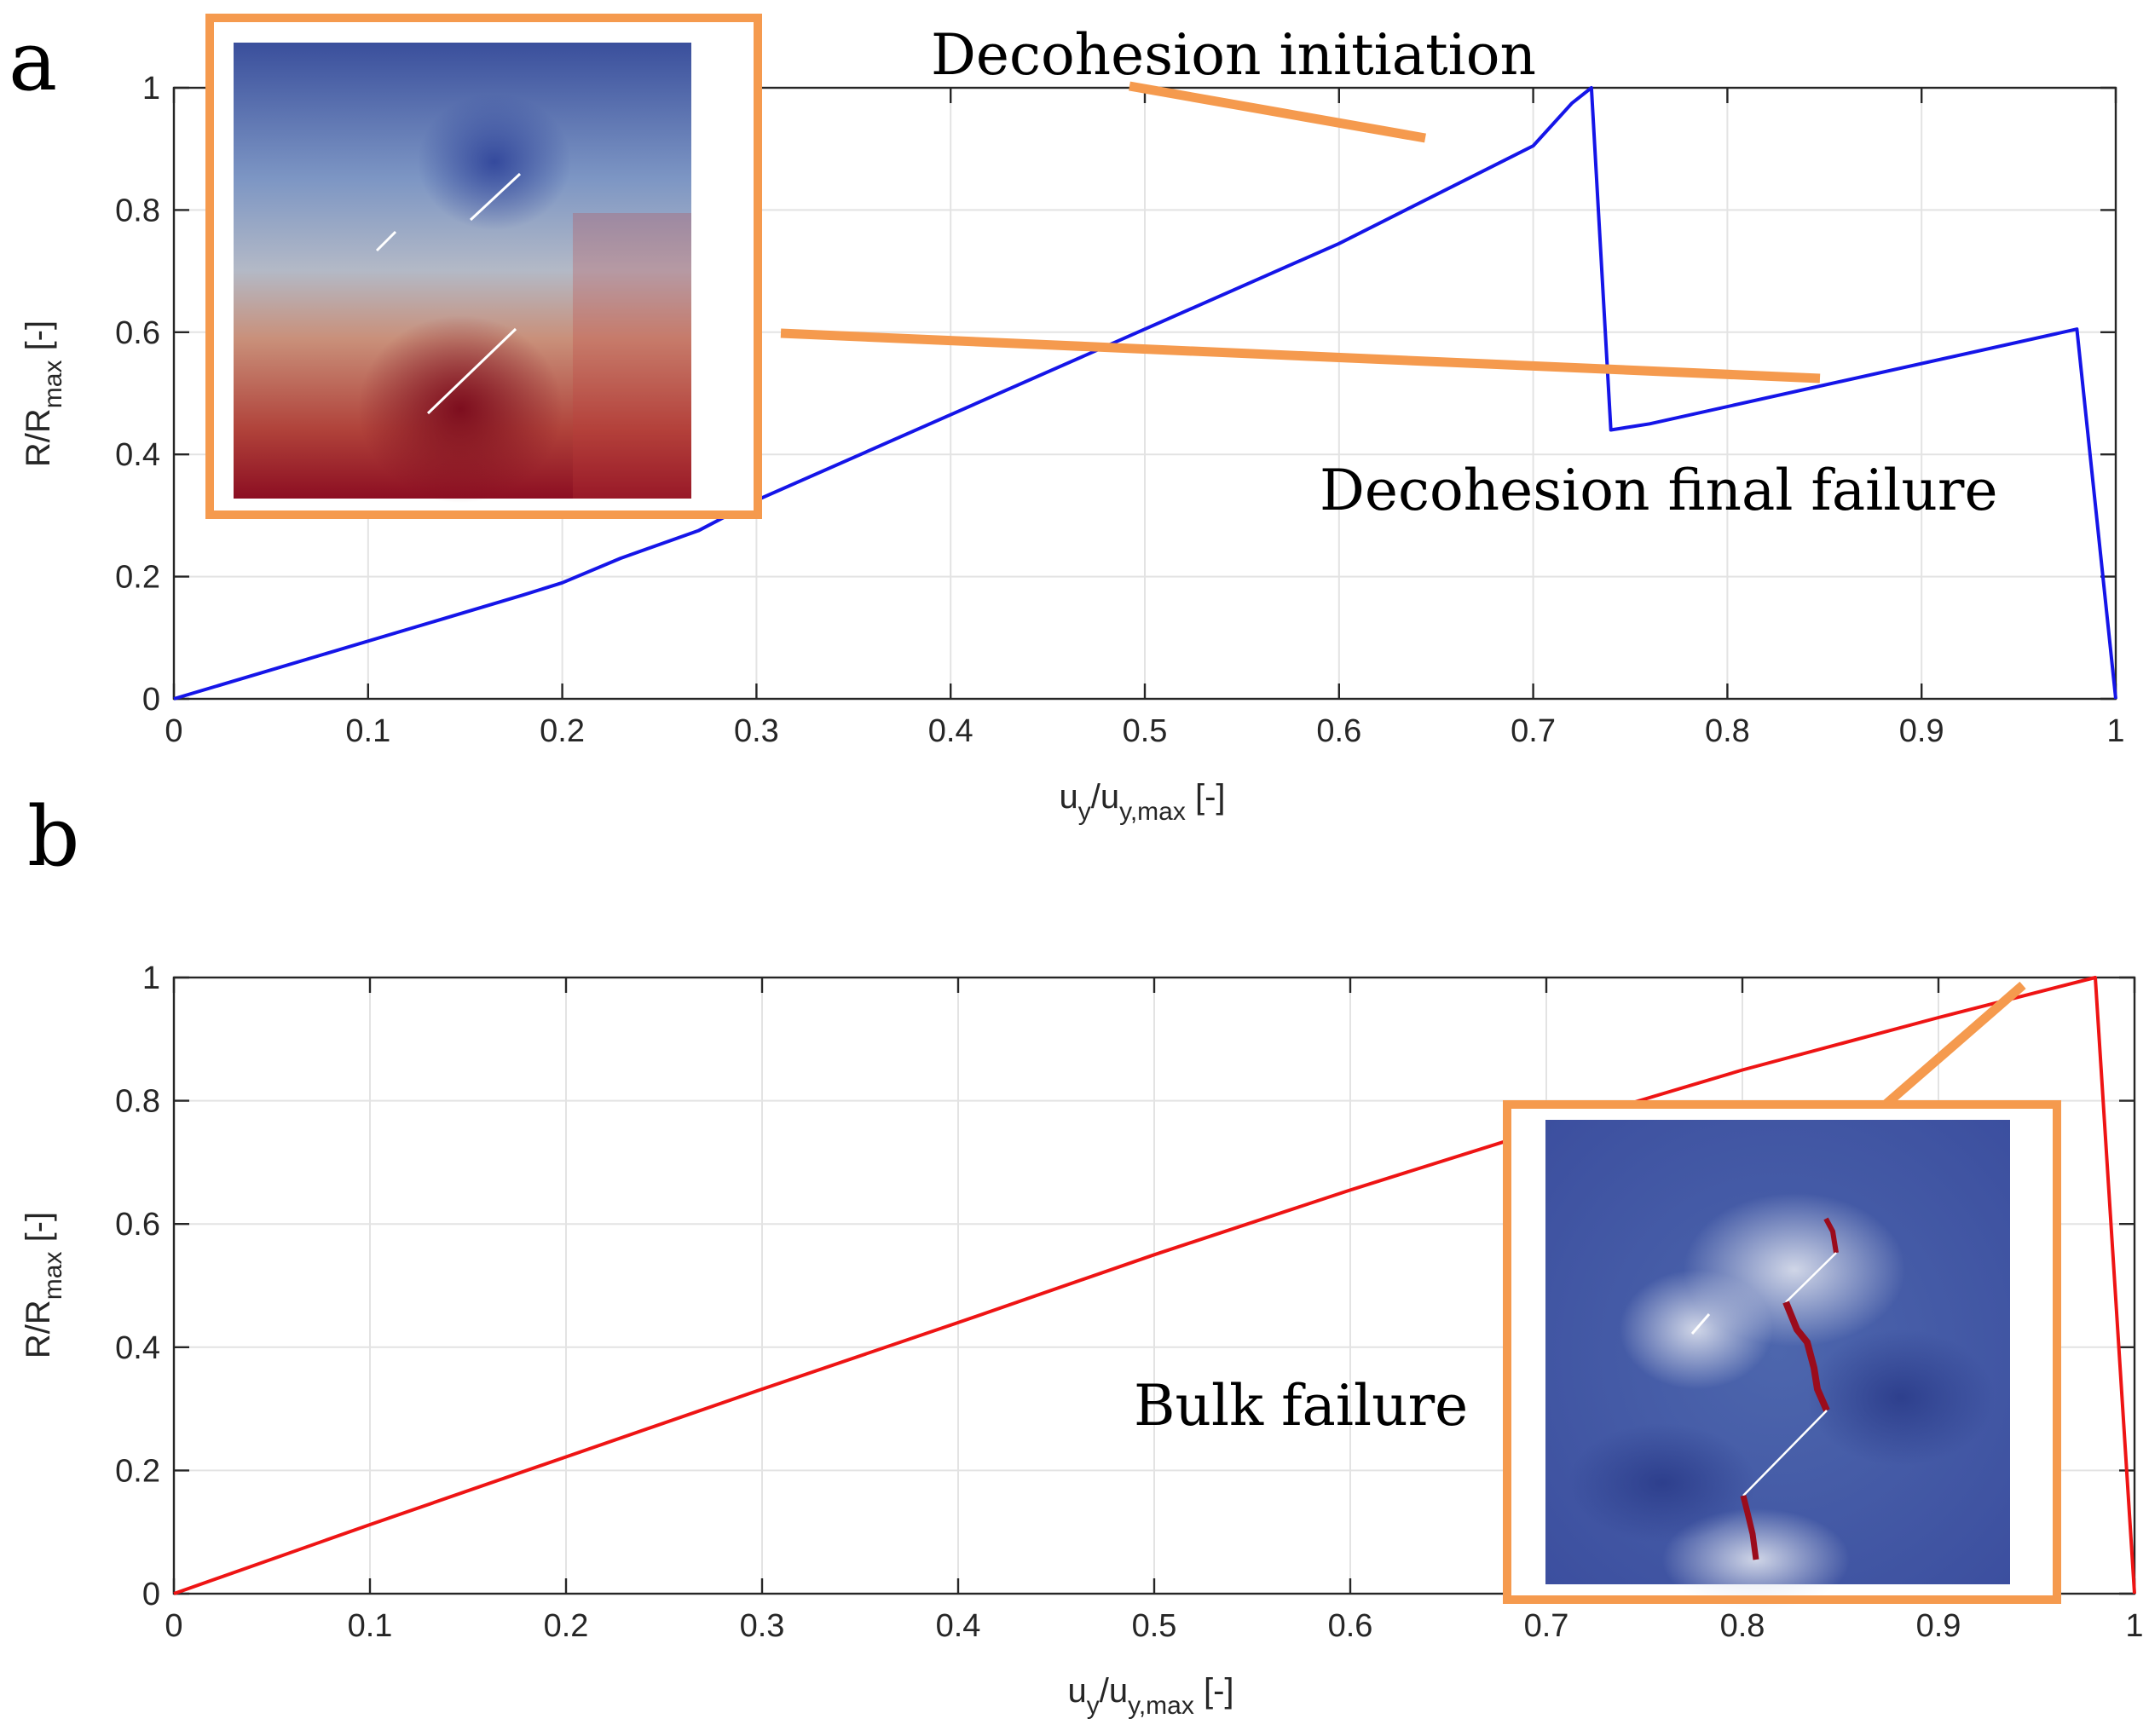 The height and width of the screenshot is (1736, 2149). What do you see at coordinates (173, 1626) in the screenshot?
I see `panel-b-xtick-label-0: 0` at bounding box center [173, 1626].